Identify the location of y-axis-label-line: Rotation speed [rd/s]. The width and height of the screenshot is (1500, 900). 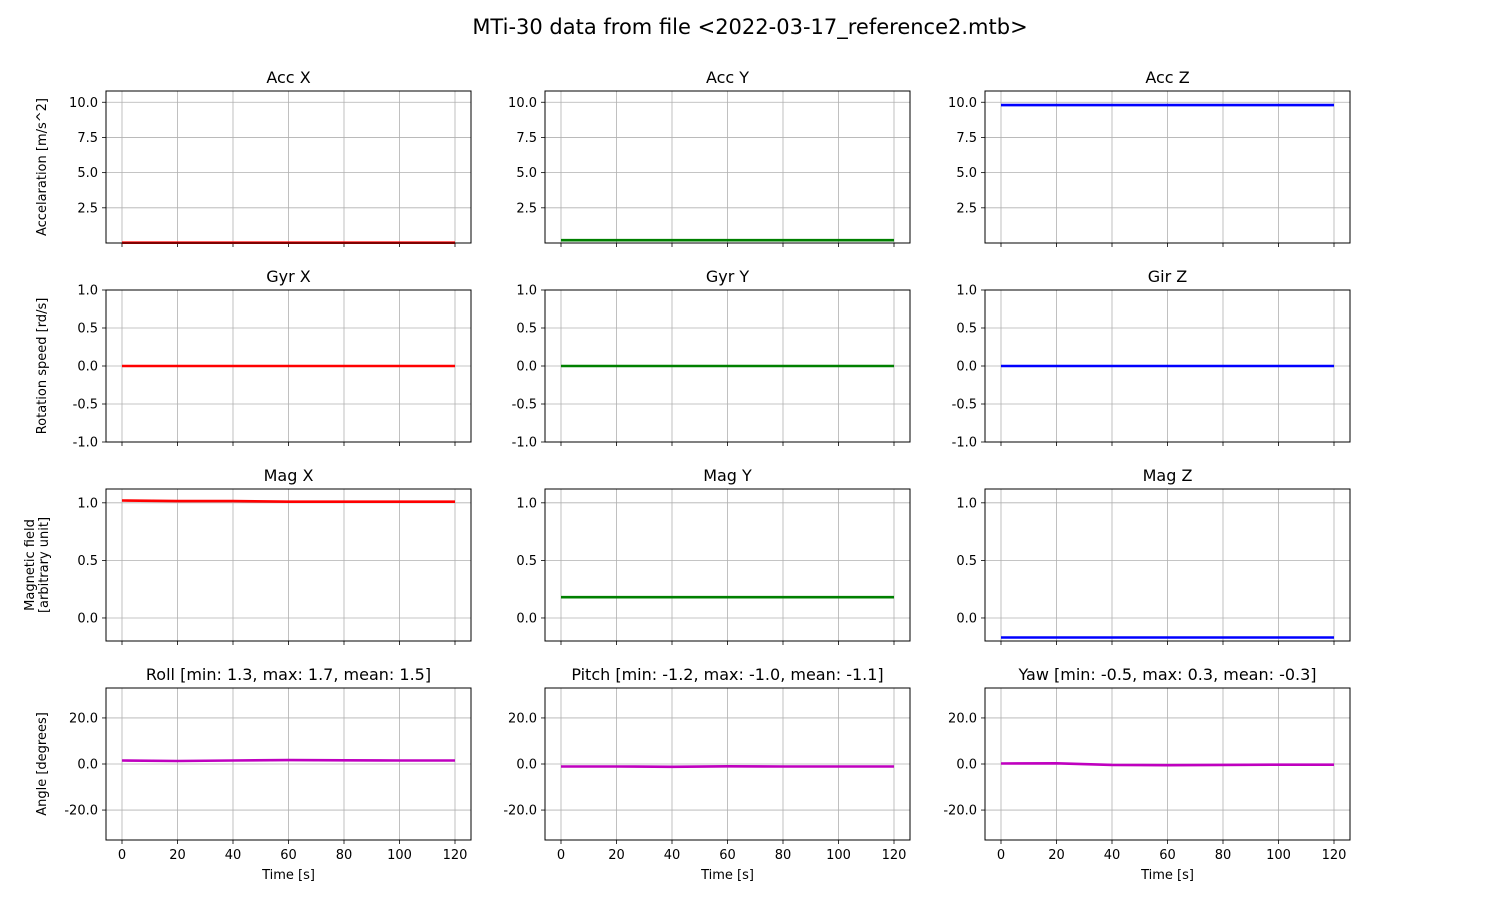
(42, 366).